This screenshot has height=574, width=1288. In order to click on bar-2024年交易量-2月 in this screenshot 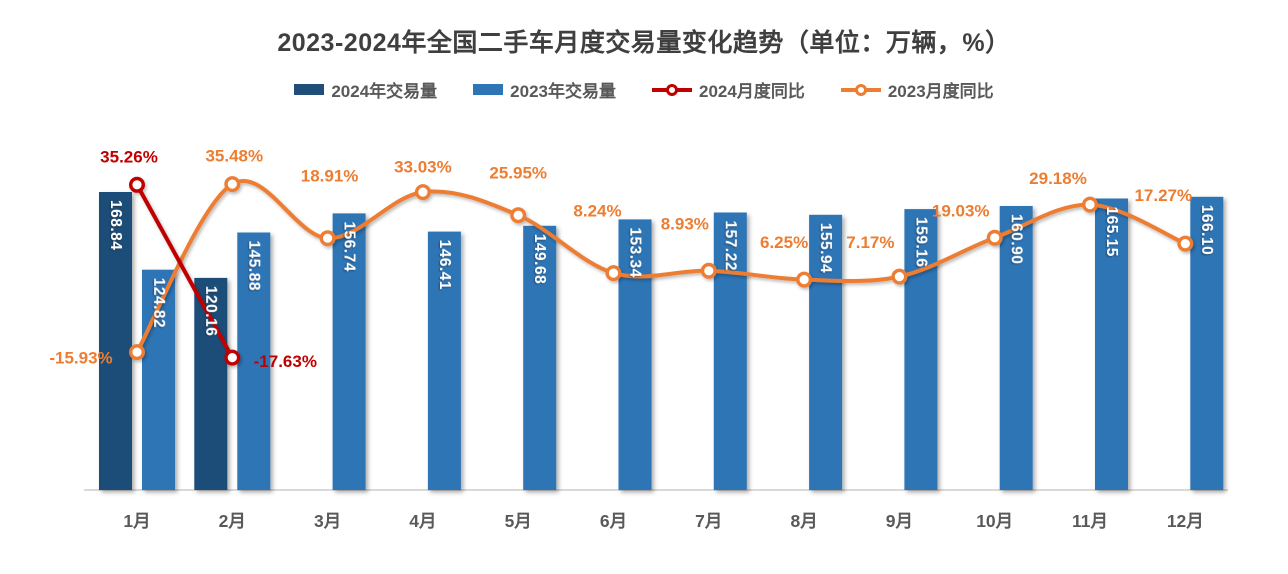, I will do `click(211, 383)`.